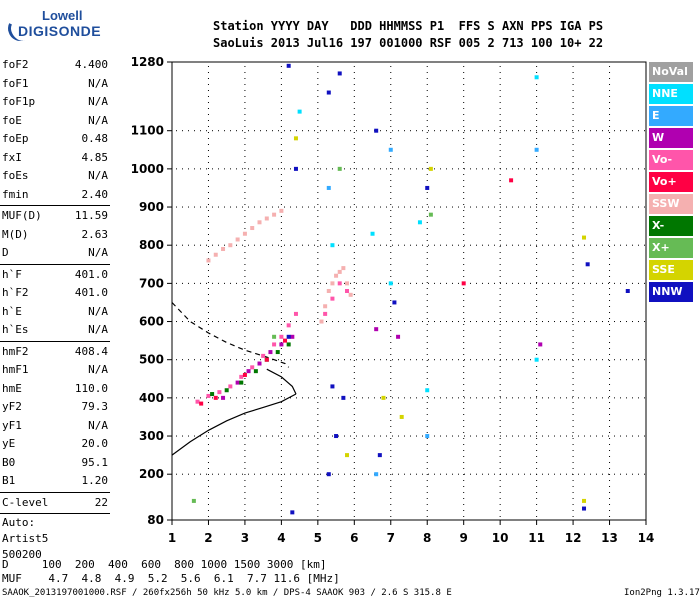 The height and width of the screenshot is (600, 700). I want to click on param-row: yF1 N/A, so click(56, 426).